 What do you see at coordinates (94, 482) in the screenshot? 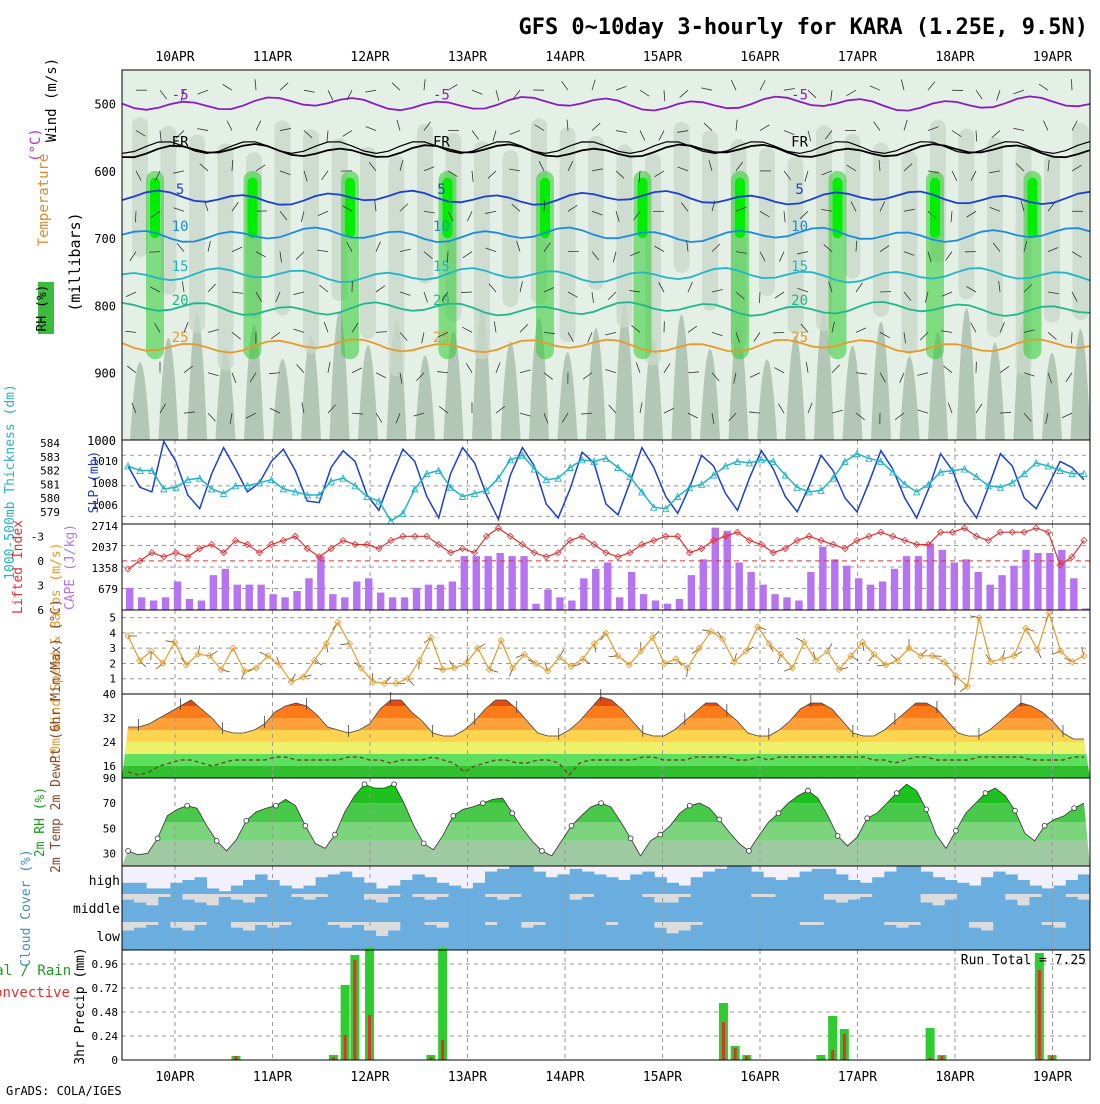
I see `slp-axis-label: SLP (mb)` at bounding box center [94, 482].